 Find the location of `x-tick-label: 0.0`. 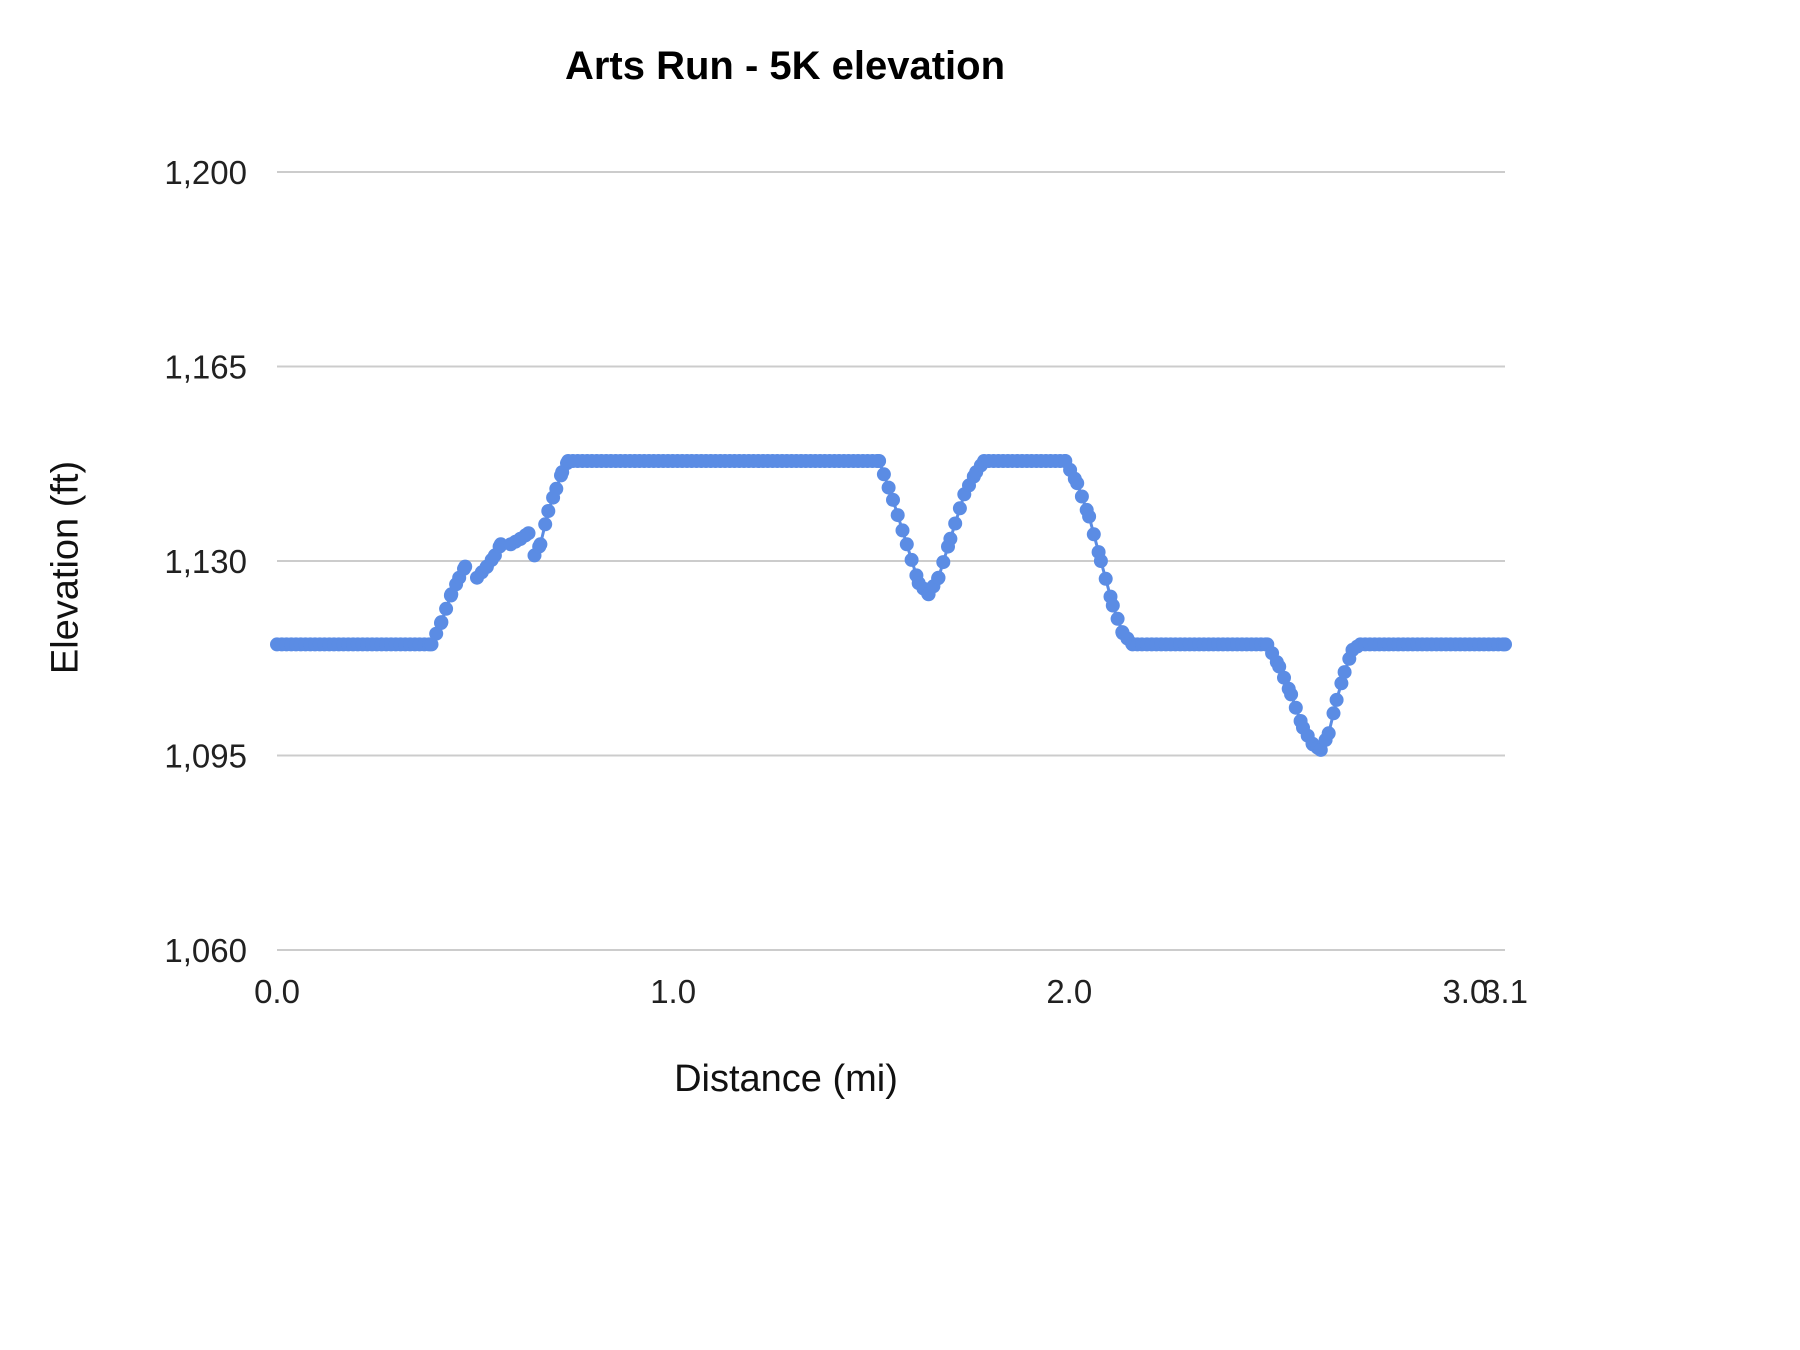

x-tick-label: 0.0 is located at coordinates (277, 991).